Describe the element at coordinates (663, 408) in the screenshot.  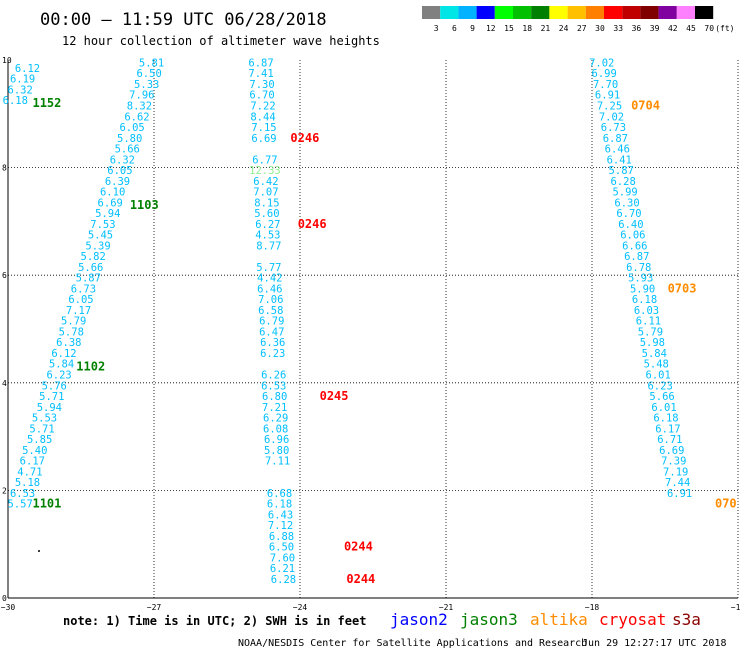
I see `swh-value: 6.01` at that location.